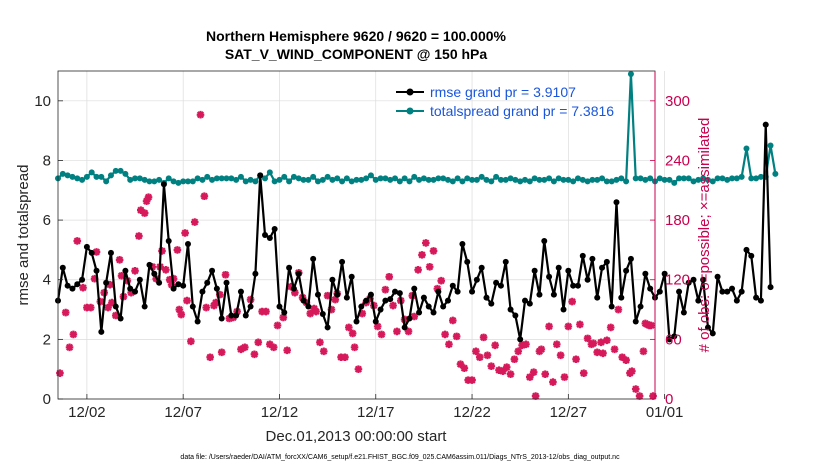 The image size is (830, 470). What do you see at coordinates (42, 101) in the screenshot?
I see `y-left-tick-label: 10` at bounding box center [42, 101].